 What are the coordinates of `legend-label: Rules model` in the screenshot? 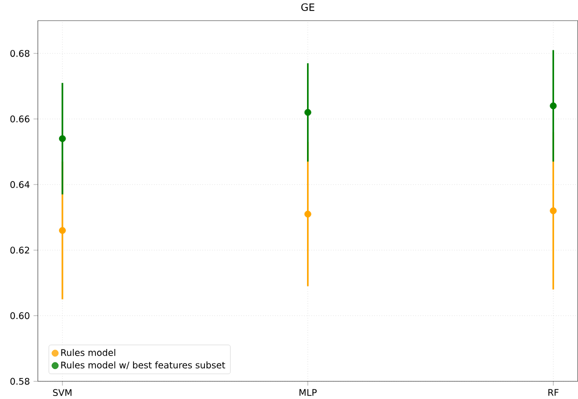 It's located at (88, 352).